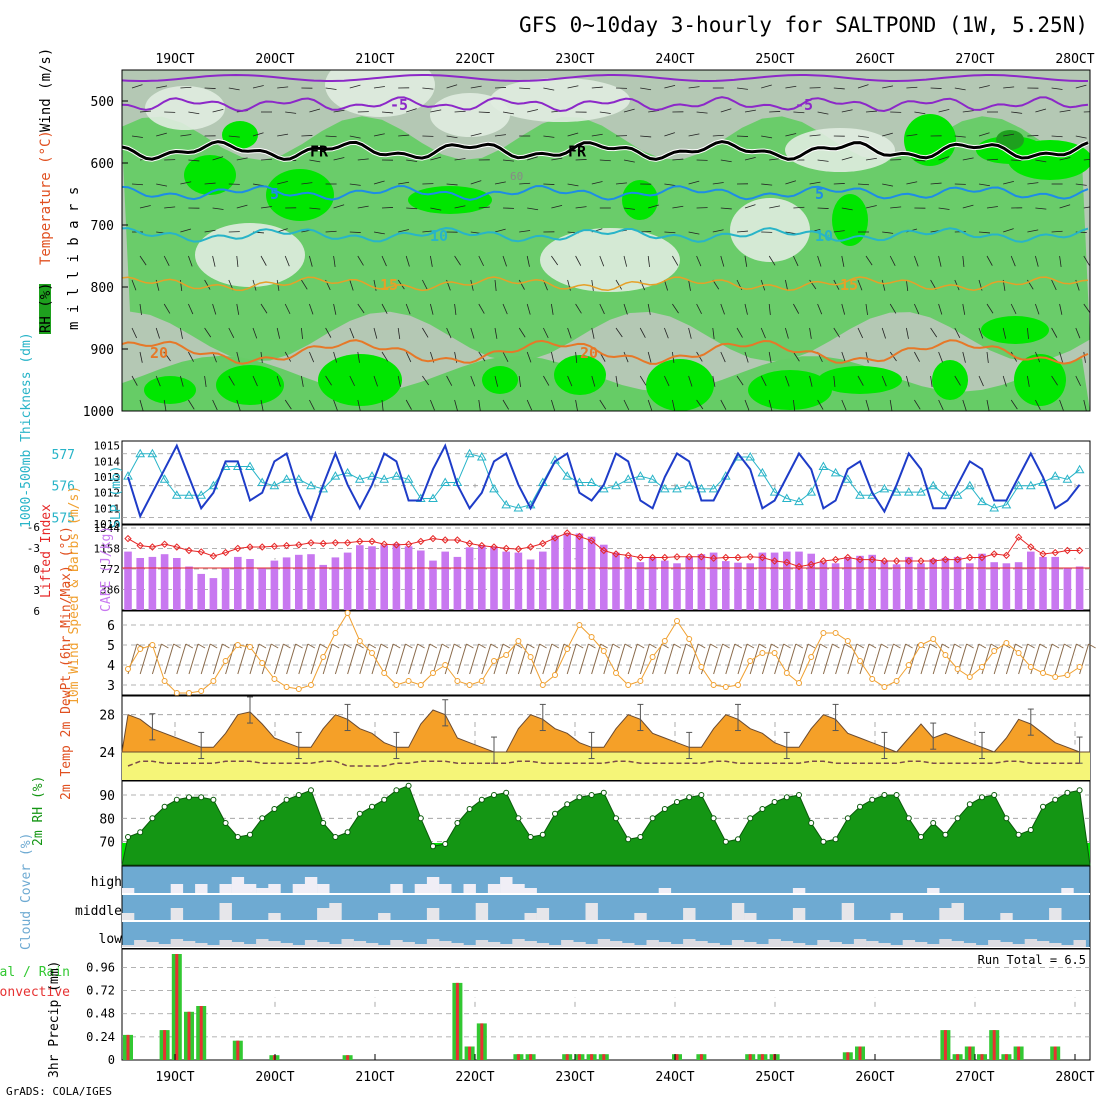 Image resolution: width=1100 pixels, height=1100 pixels. I want to click on pressure-tick-label: 1000, so click(98, 412).